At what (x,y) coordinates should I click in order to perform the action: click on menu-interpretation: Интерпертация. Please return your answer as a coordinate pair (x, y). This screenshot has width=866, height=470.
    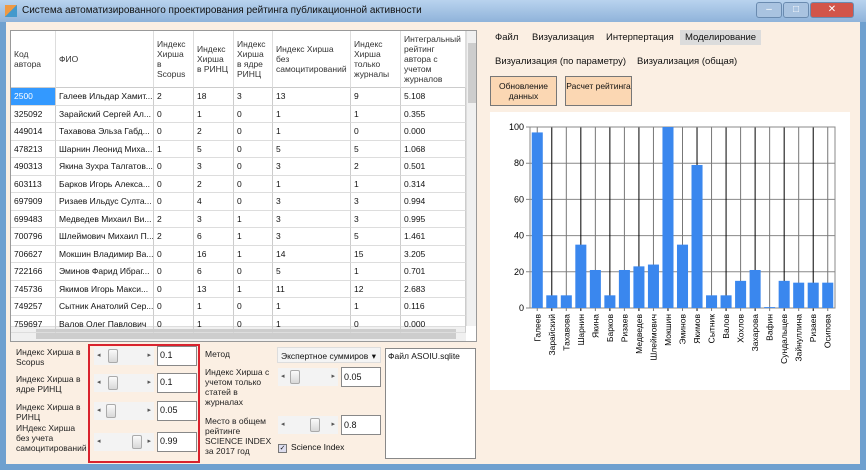
    Looking at the image, I should click on (640, 37).